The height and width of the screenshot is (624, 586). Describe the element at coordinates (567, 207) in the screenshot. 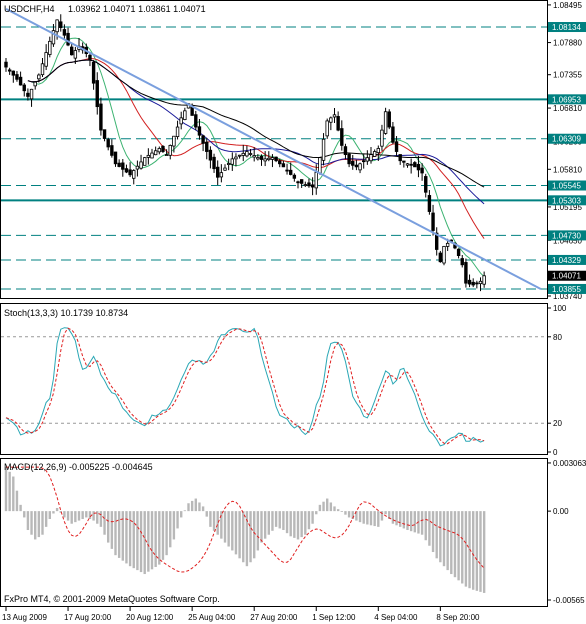

I see `price-tick-label: 1.05195` at that location.